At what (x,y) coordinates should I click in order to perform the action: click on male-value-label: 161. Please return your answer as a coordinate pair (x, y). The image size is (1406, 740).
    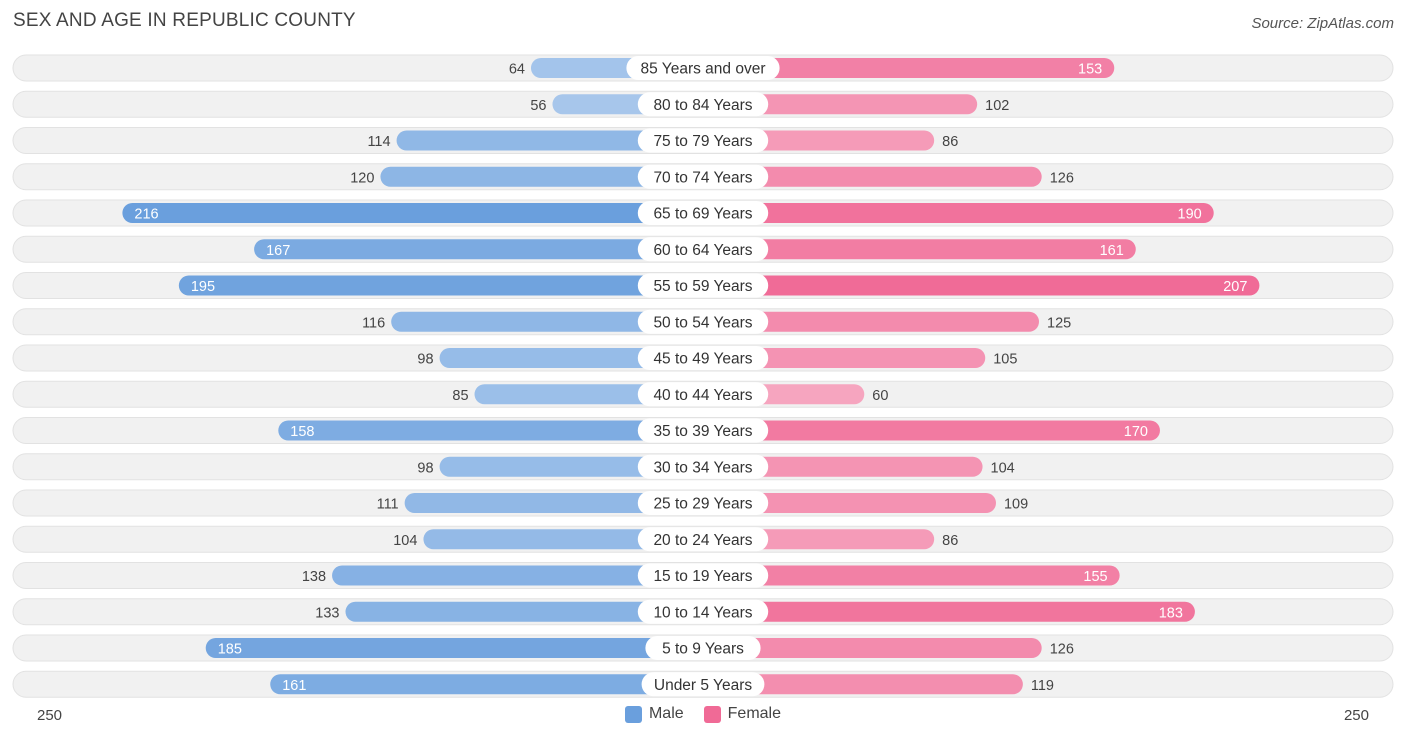
    Looking at the image, I should click on (294, 686).